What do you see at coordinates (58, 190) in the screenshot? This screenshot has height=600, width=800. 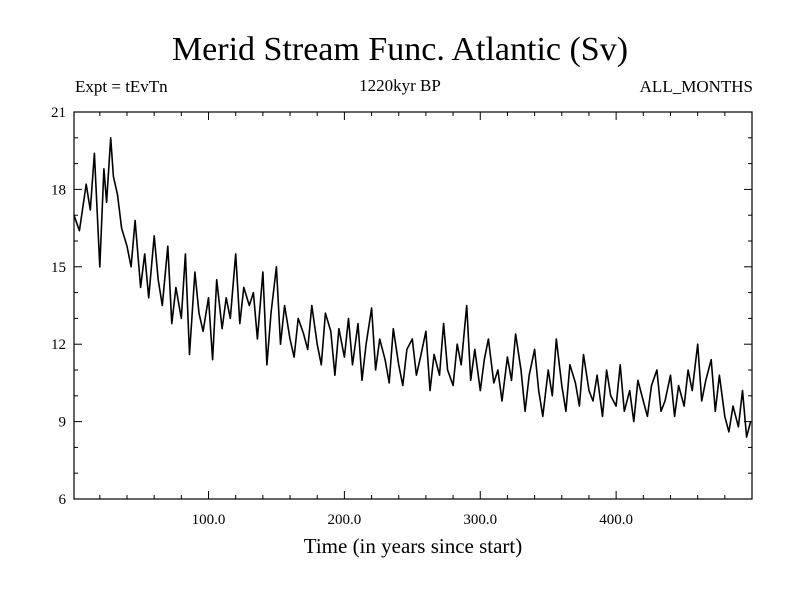 I see `y-tick-label: 18` at bounding box center [58, 190].